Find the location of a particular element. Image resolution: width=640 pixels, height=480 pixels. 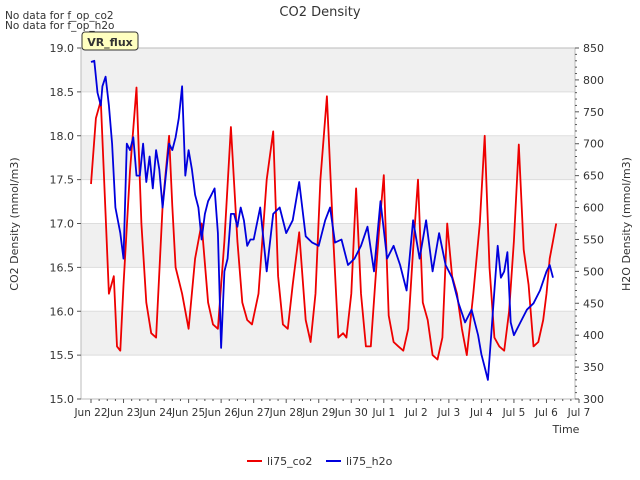

x-tick-label: Jun 28 is located at coordinates (286, 413).